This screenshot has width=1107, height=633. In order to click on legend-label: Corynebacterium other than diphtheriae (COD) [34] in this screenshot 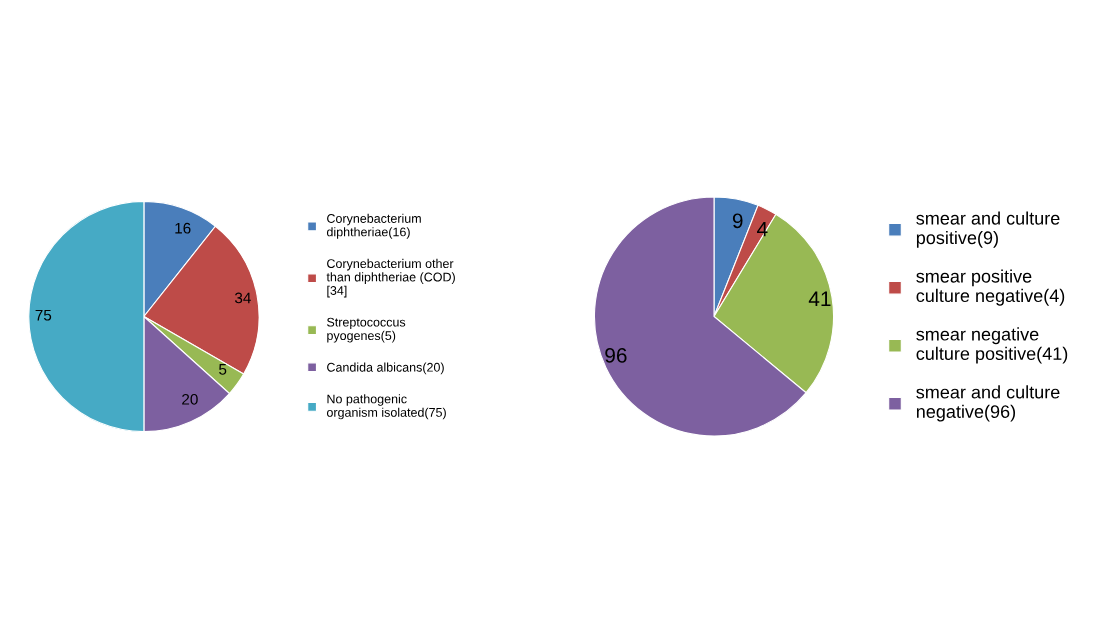, I will do `click(390, 278)`.